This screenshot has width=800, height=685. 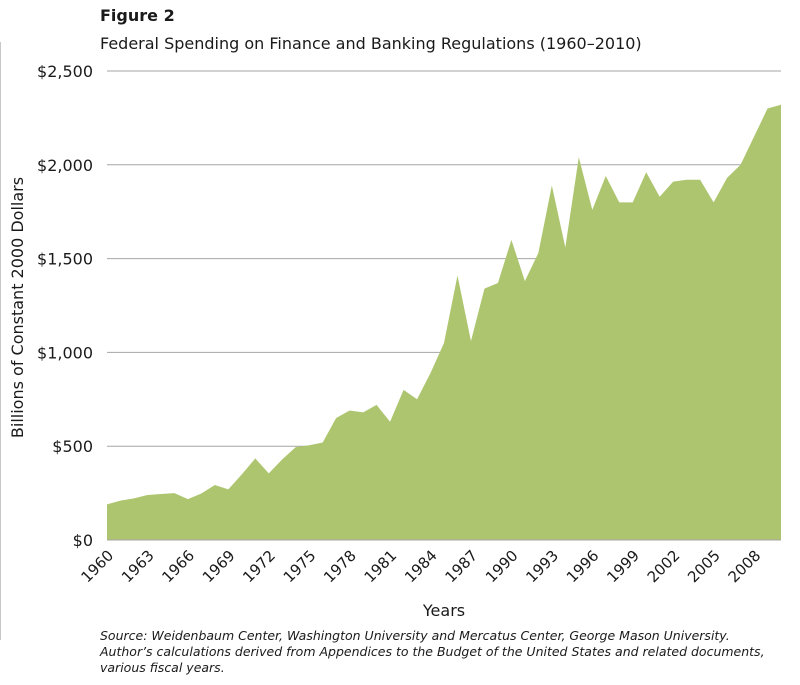 What do you see at coordinates (259, 567) in the screenshot?
I see `x-tick-label: 1972` at bounding box center [259, 567].